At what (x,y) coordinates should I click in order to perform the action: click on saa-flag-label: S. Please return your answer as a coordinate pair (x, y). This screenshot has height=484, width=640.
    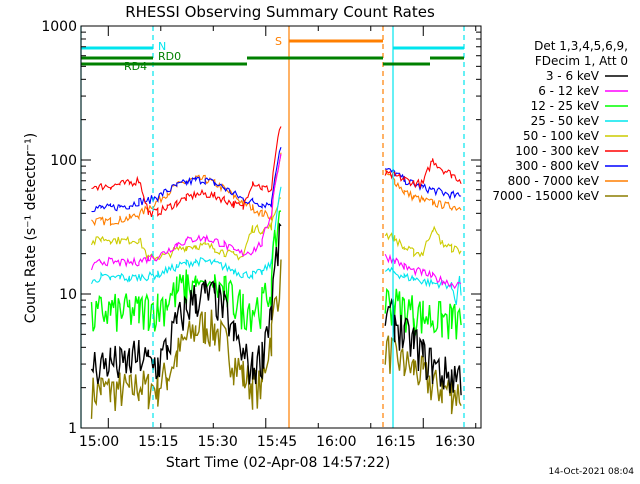
    Looking at the image, I should click on (278, 41).